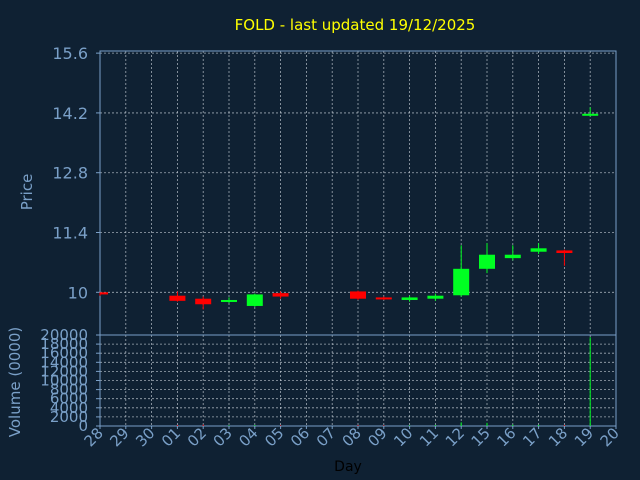  What do you see at coordinates (355, 25) in the screenshot?
I see `chart-title: FOLD - last updated 19/12/2025` at bounding box center [355, 25].